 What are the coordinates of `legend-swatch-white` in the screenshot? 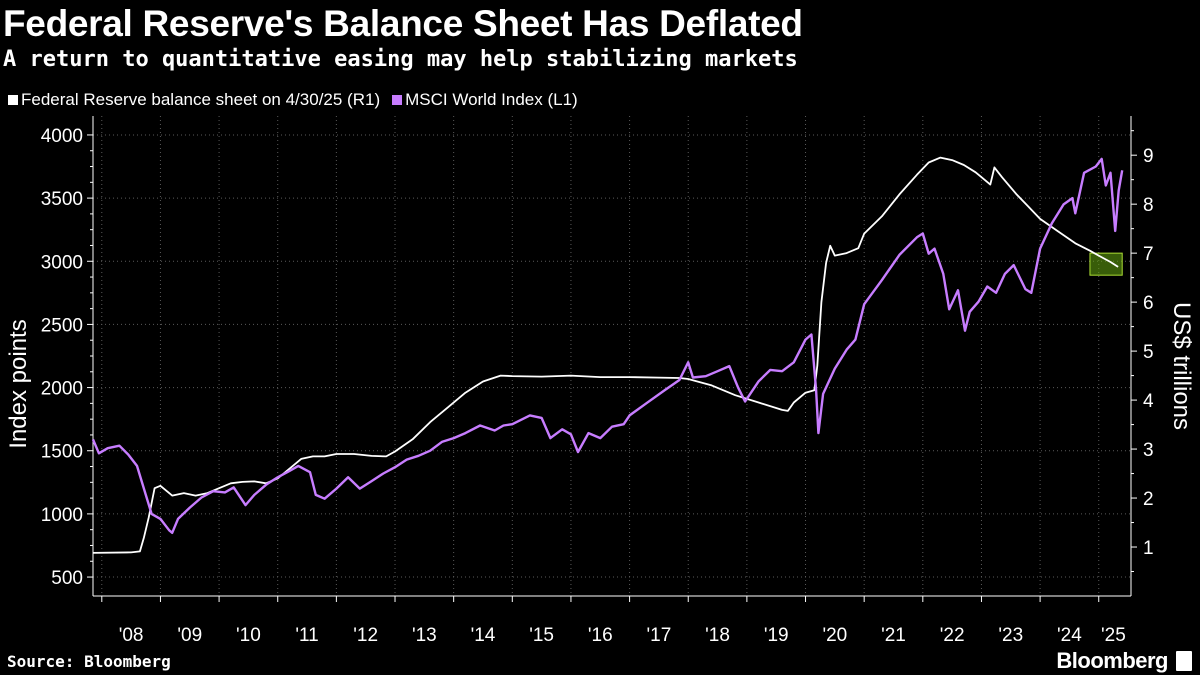 It's located at (13, 100).